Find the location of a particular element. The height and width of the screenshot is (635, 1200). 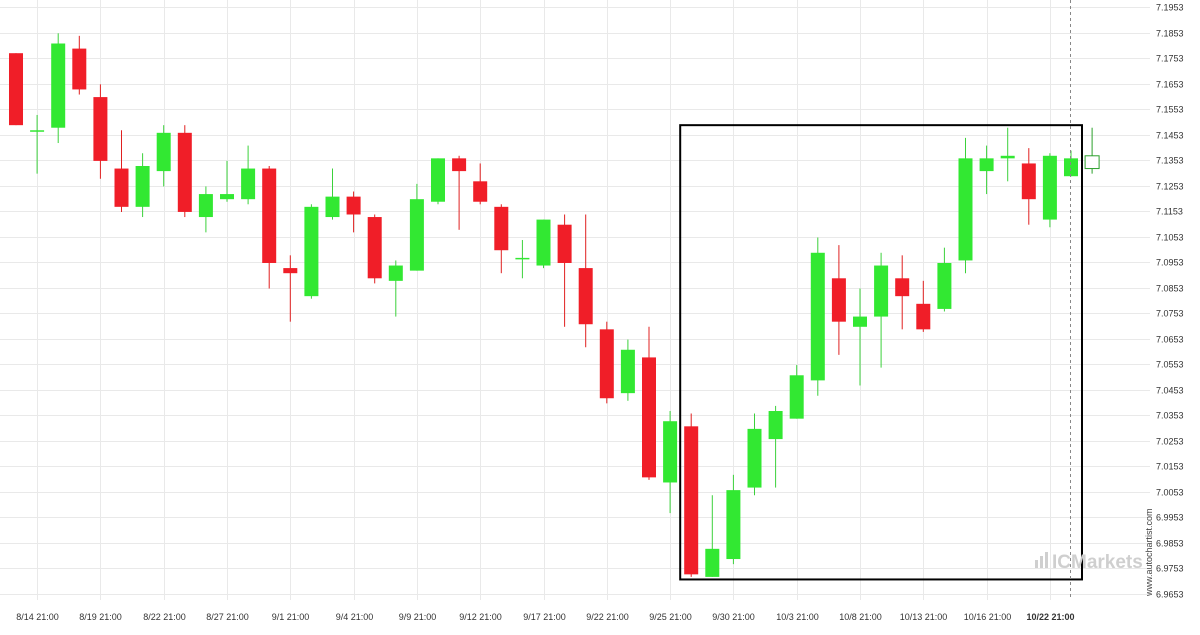

x-tick-label: 9/30 21:00 is located at coordinates (733, 617).